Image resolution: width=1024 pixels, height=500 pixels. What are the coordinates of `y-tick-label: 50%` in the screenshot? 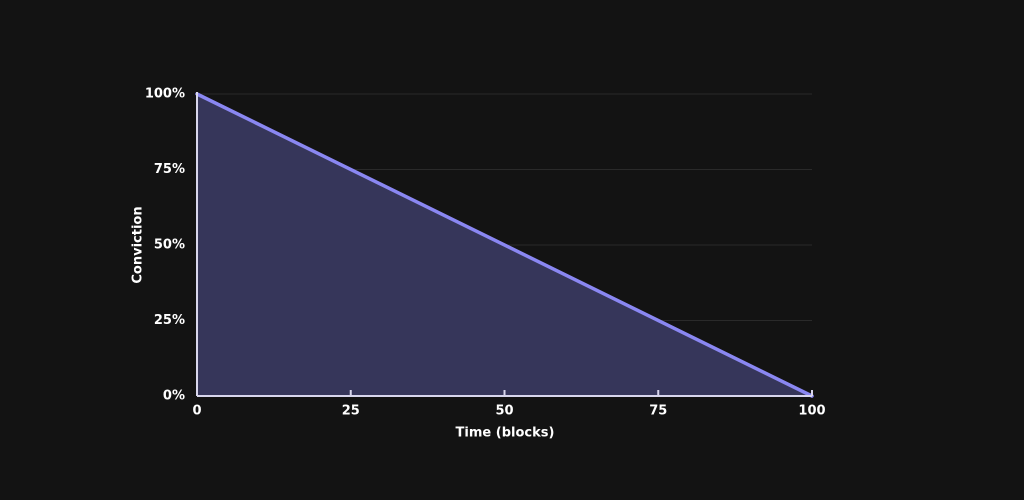 It's located at (169, 245).